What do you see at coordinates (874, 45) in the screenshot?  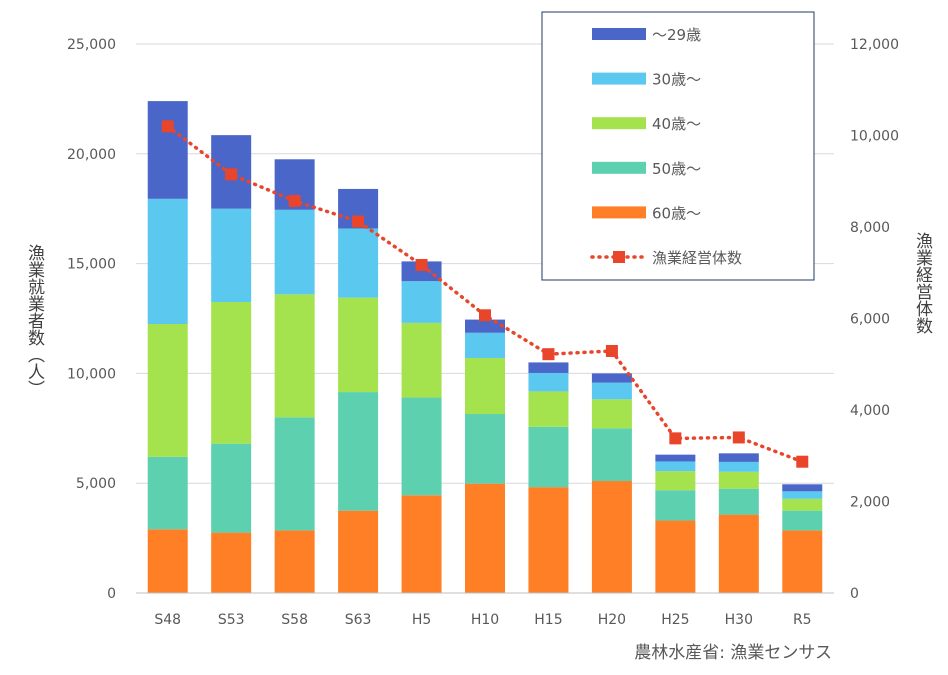 I see `y-right-tick-label: 12,000` at bounding box center [874, 45].